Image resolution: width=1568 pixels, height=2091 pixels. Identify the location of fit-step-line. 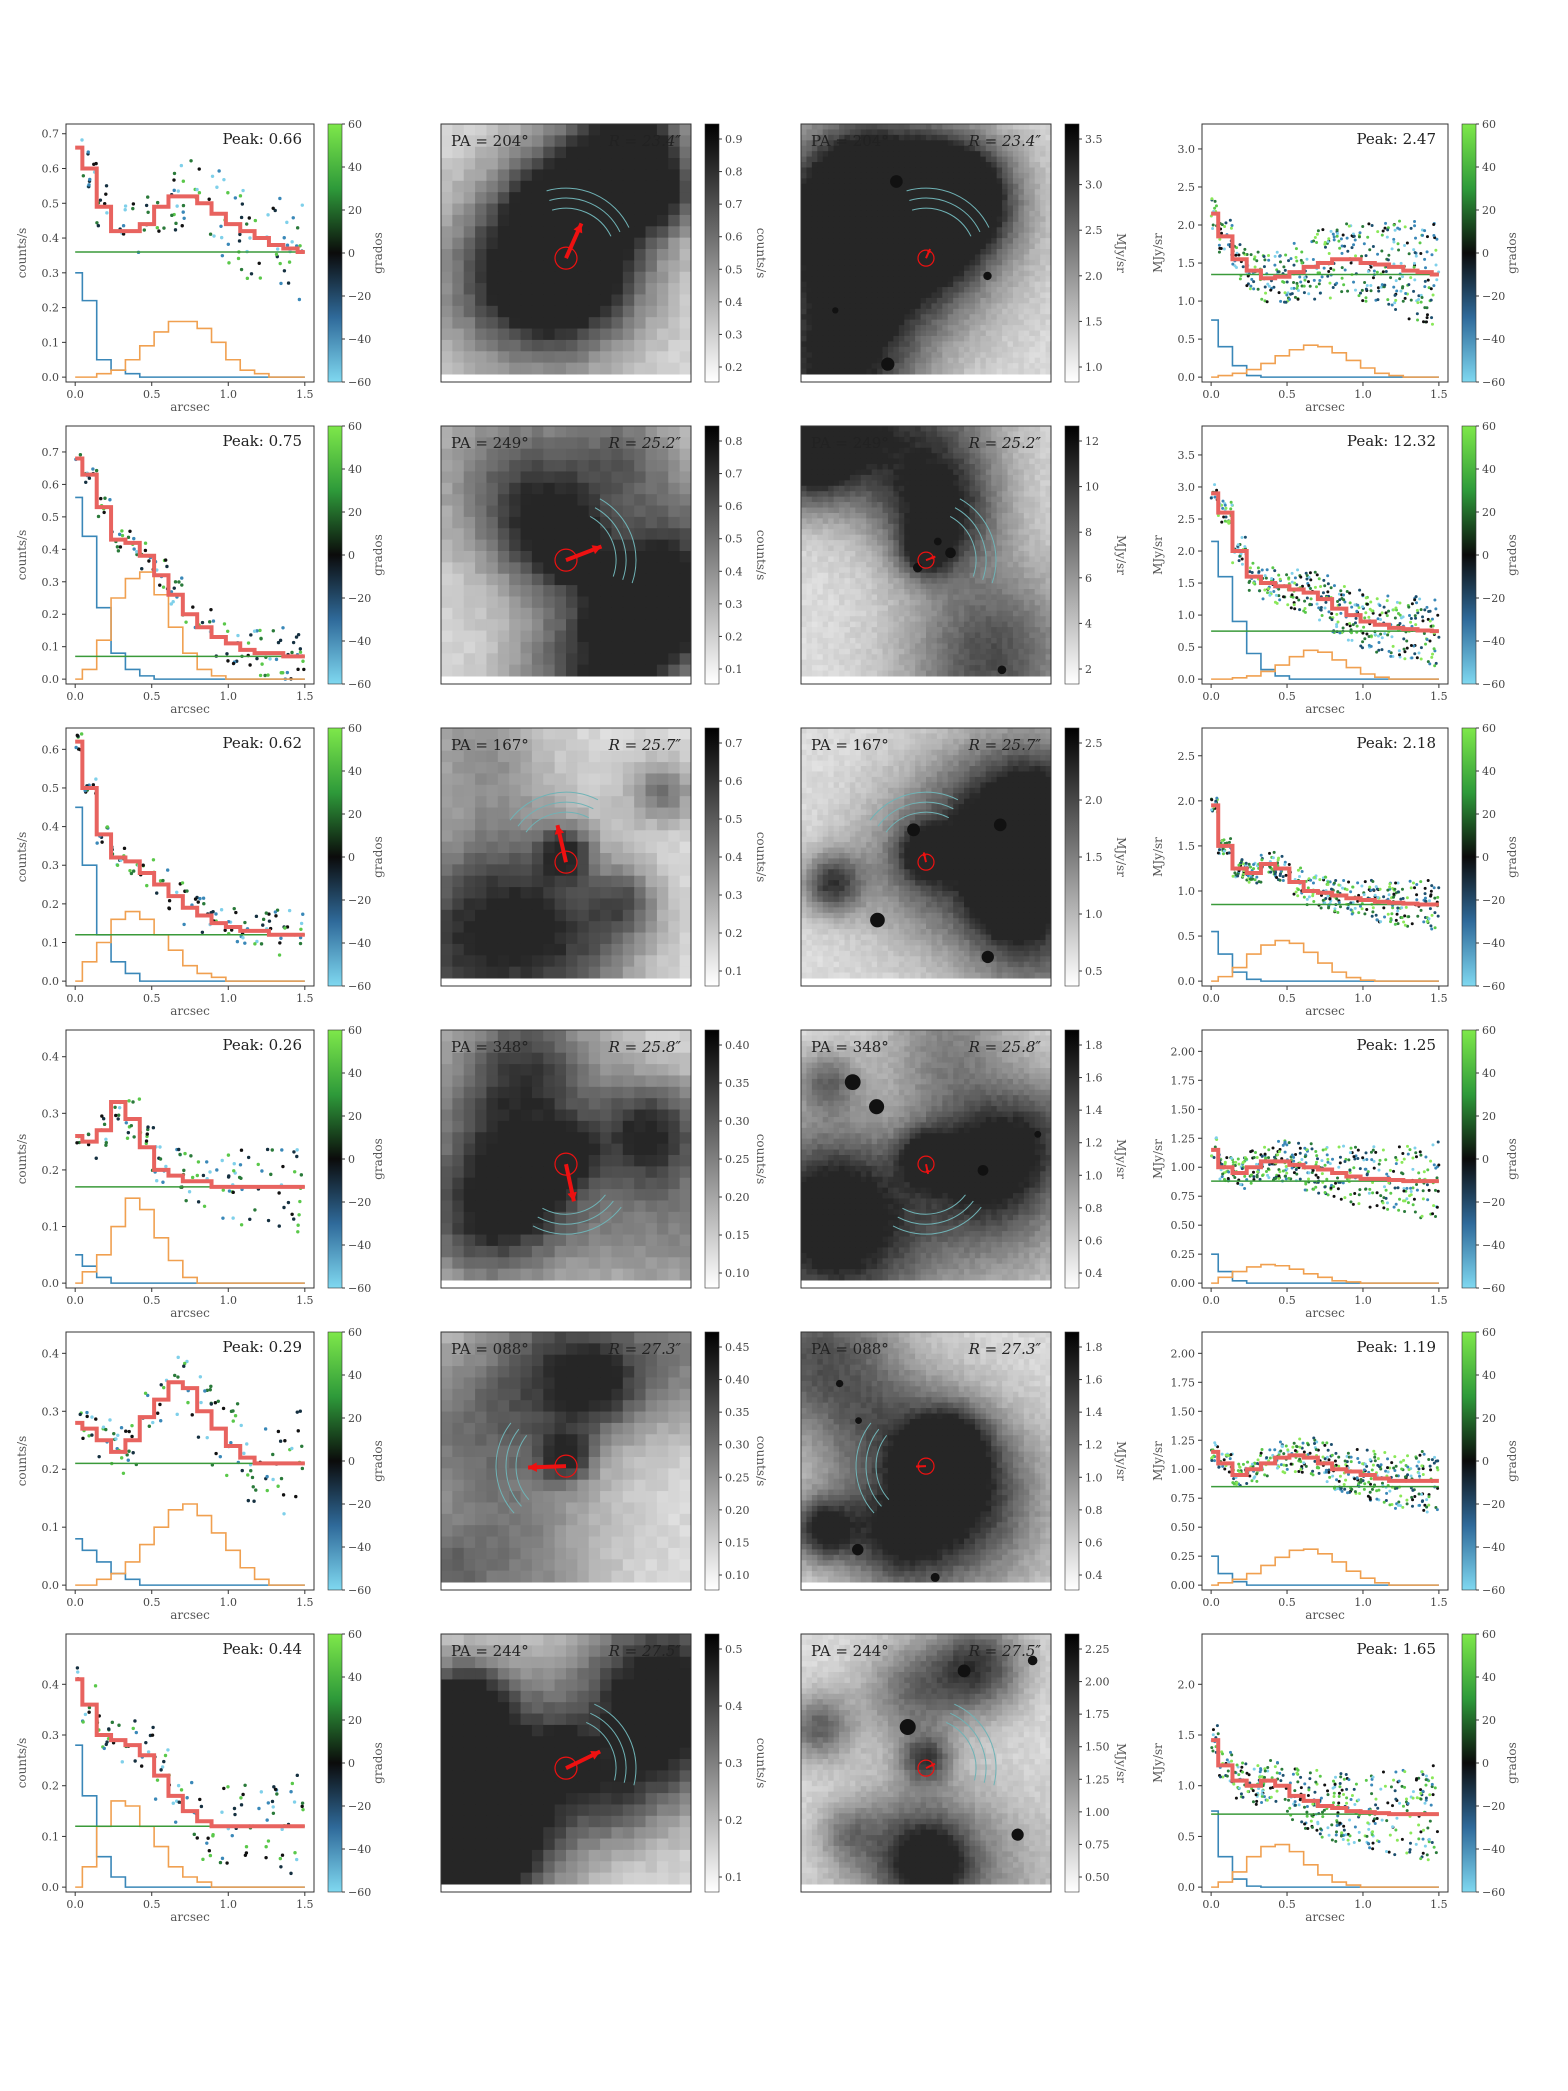
(190, 199).